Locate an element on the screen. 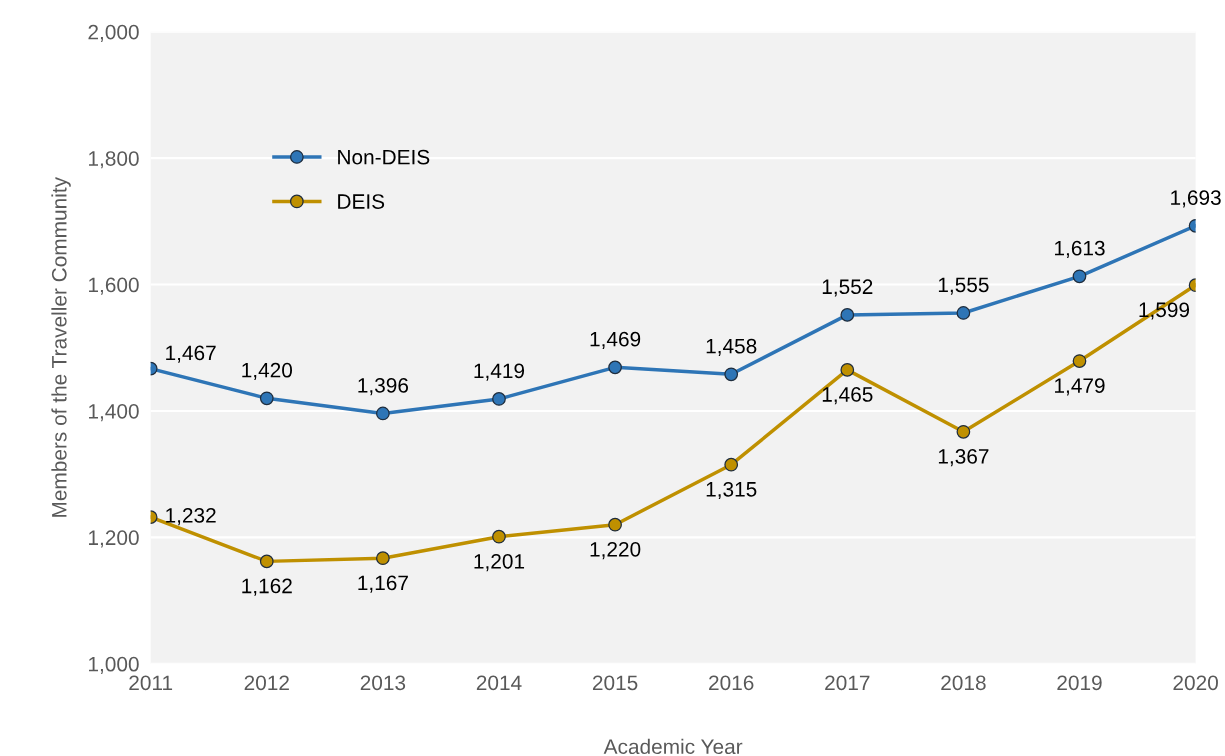 The image size is (1225, 756). data-label: 1,419 is located at coordinates (499, 372).